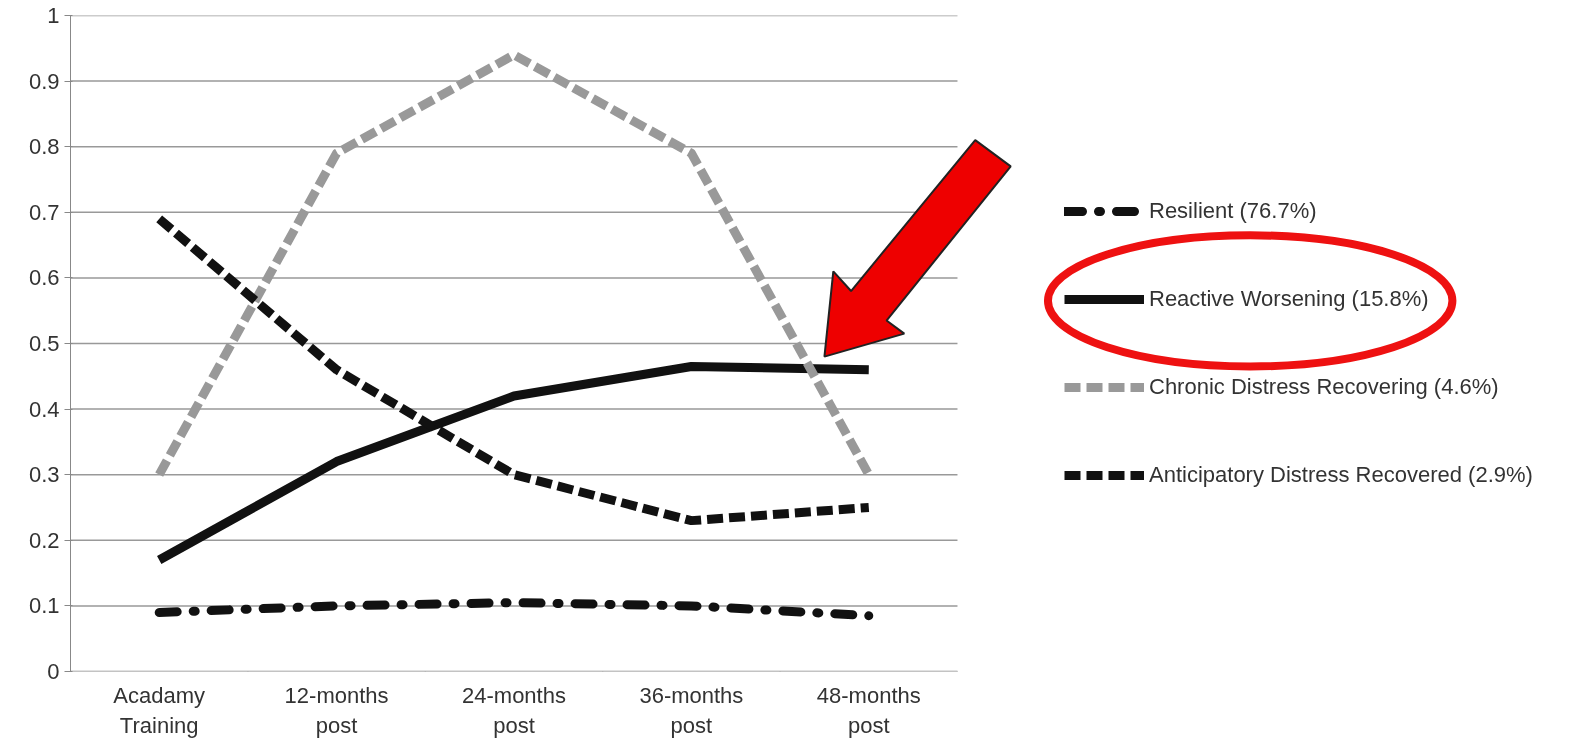 Image resolution: width=1574 pixels, height=740 pixels. I want to click on x-tick-label: 24-months post, so click(514, 710).